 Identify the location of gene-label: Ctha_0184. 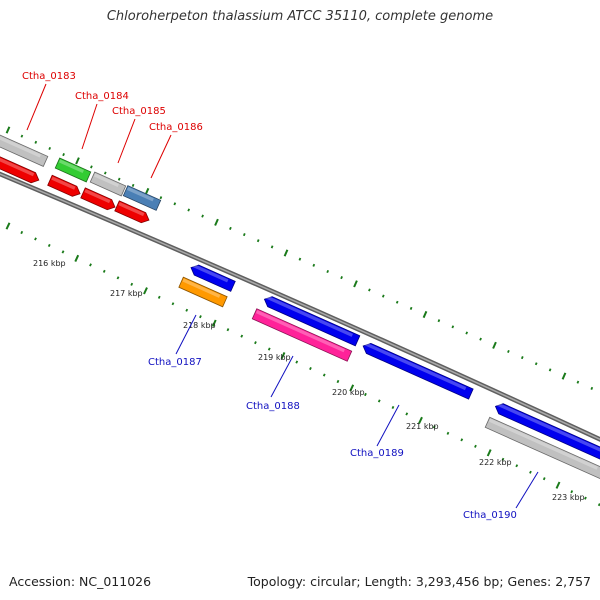
(102, 96).